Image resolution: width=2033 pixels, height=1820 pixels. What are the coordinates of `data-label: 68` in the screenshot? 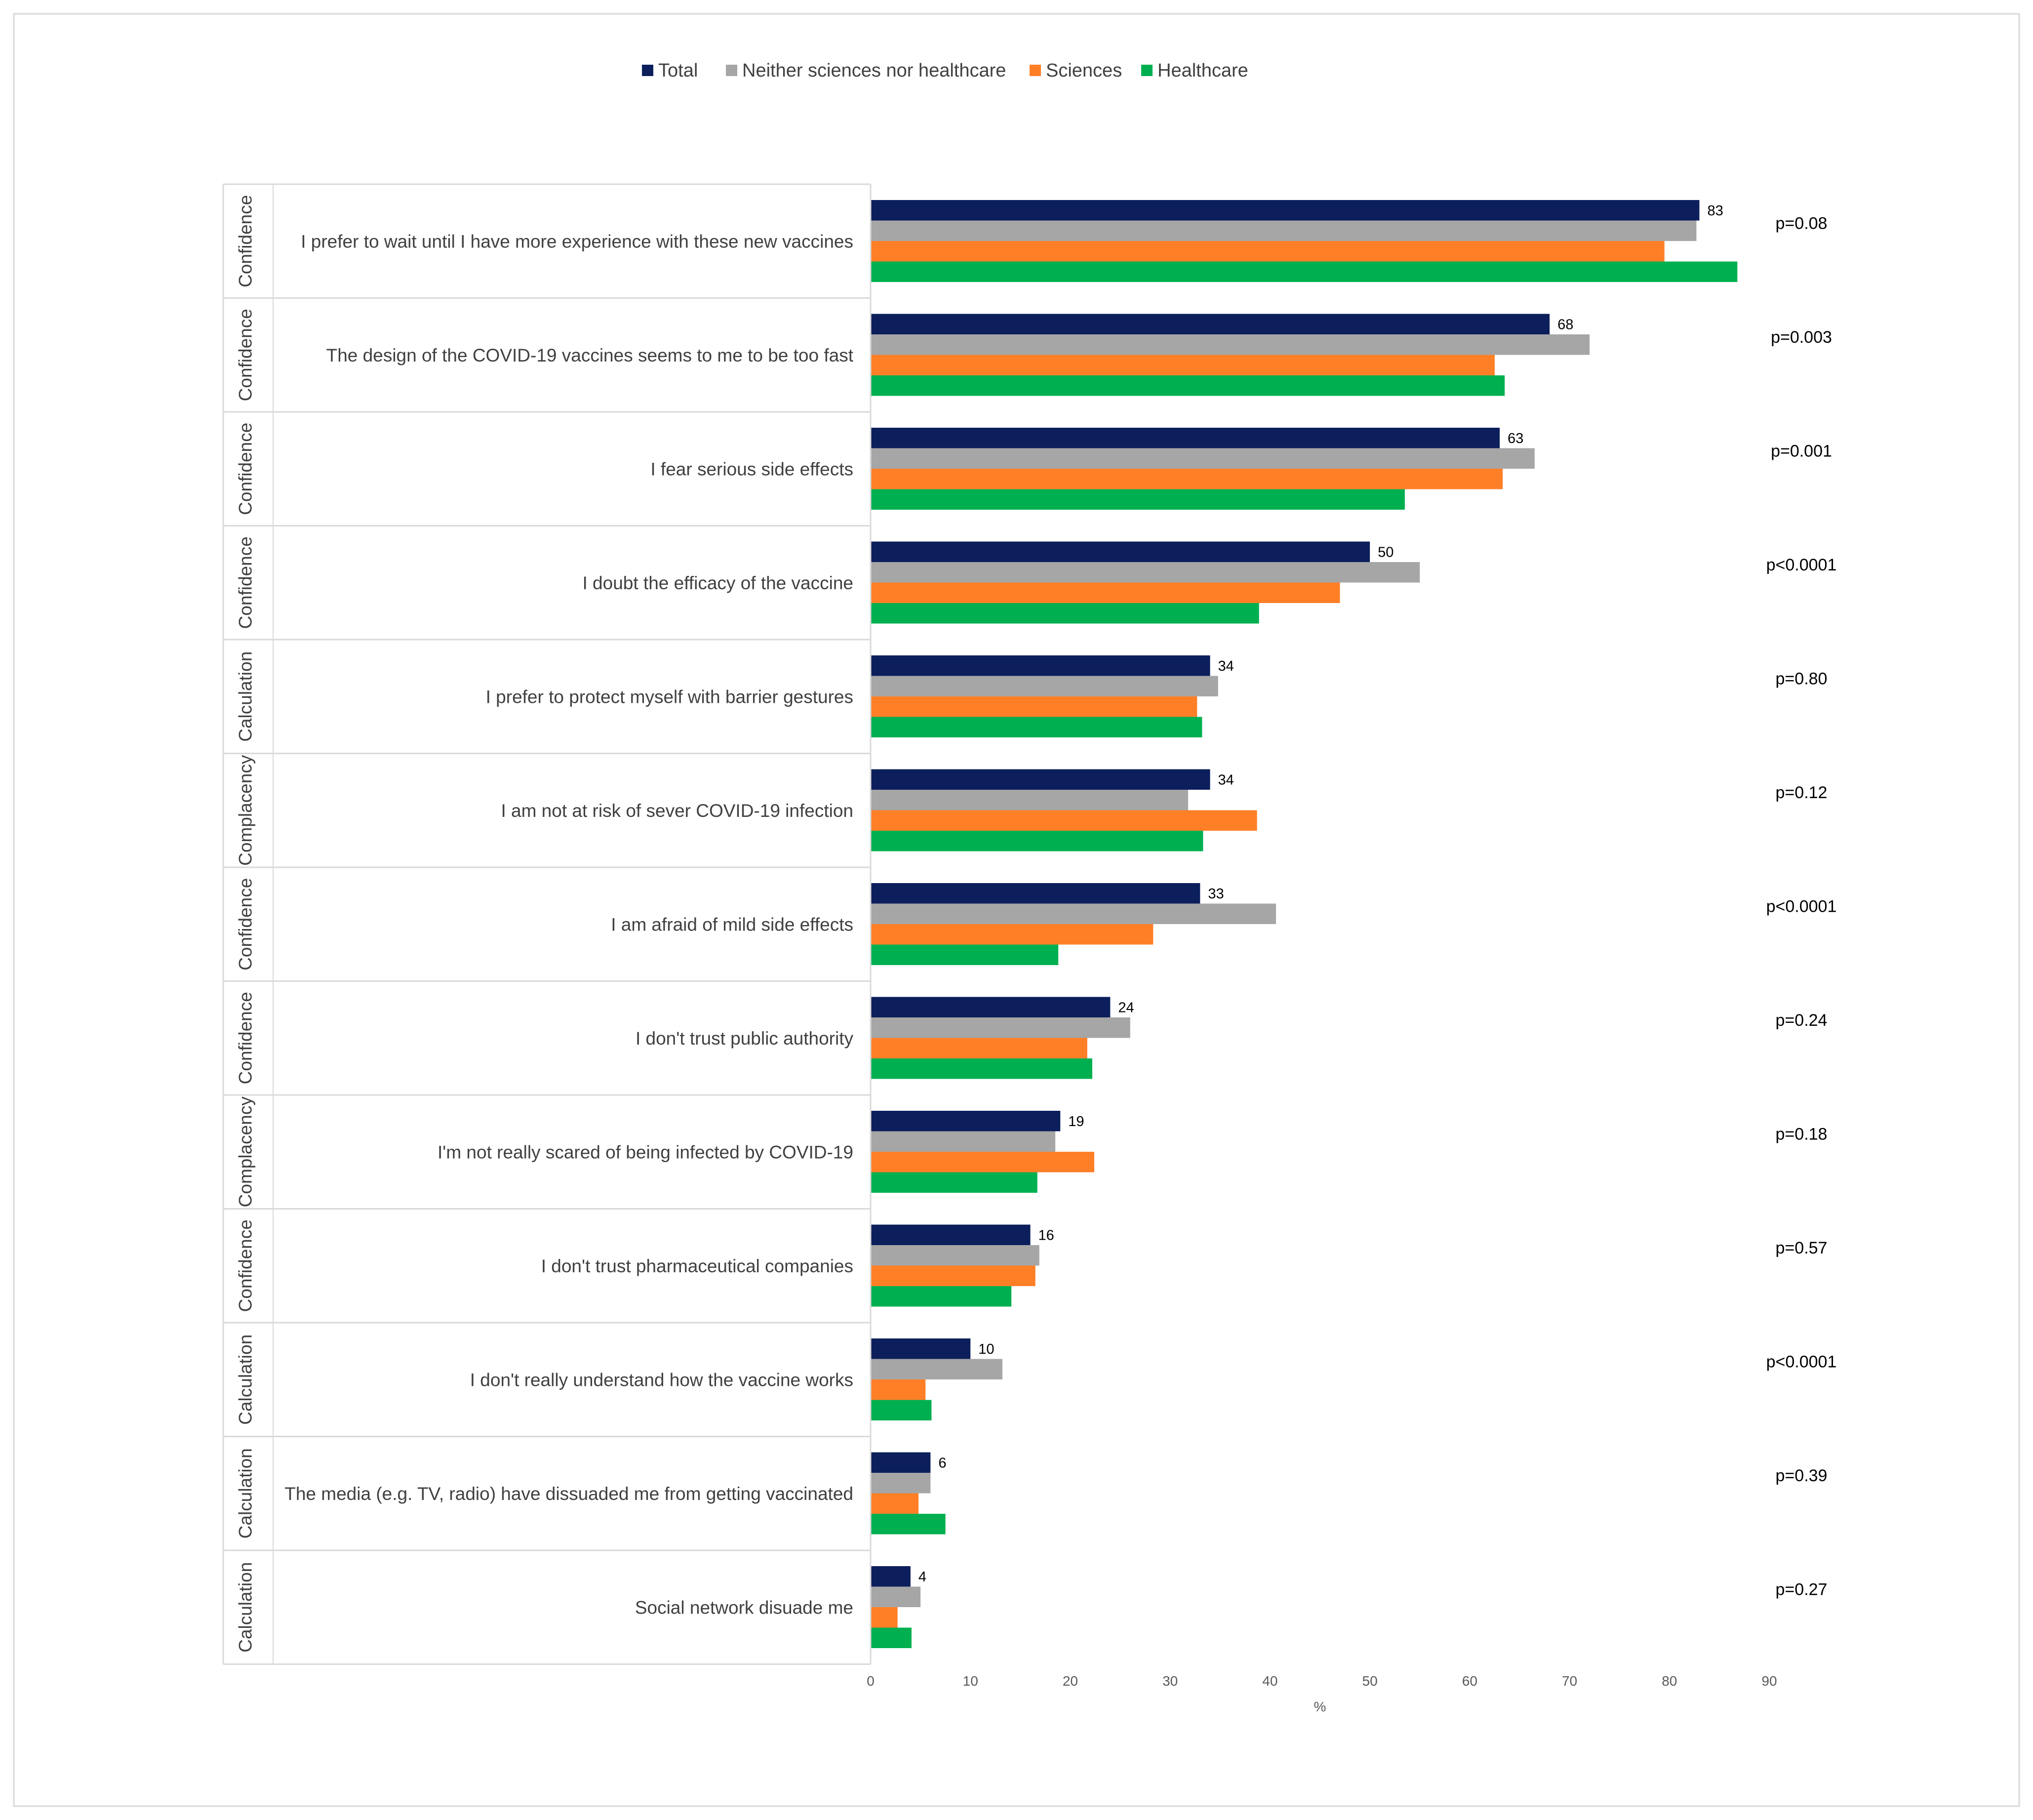 It's located at (1565, 324).